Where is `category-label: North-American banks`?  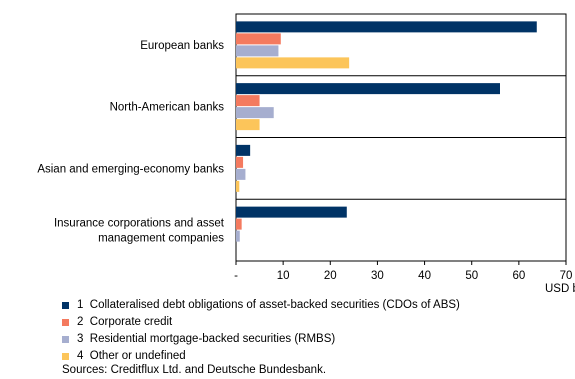 category-label: North-American banks is located at coordinates (167, 108).